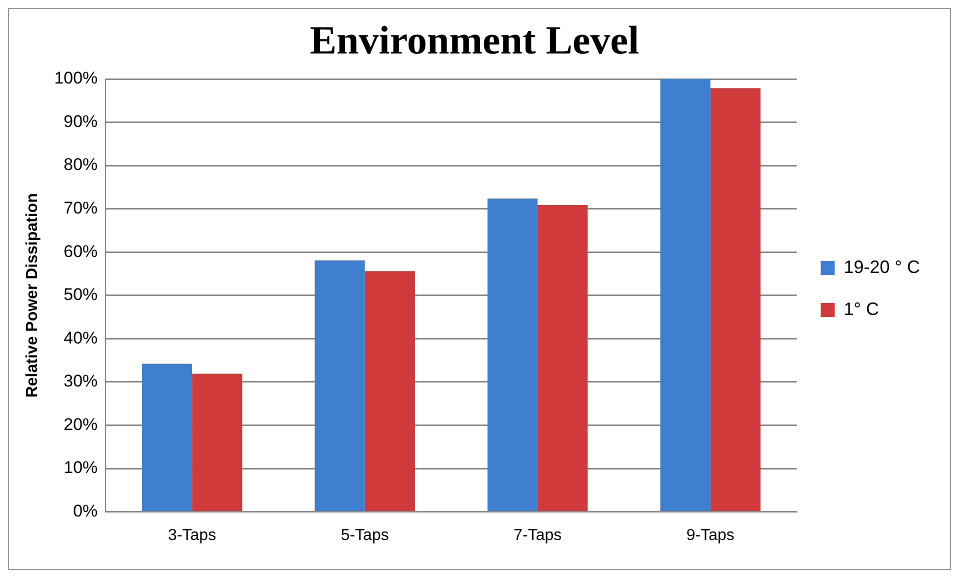 Image resolution: width=959 pixels, height=578 pixels. Describe the element at coordinates (81, 381) in the screenshot. I see `y-tick-label: 30%` at that location.